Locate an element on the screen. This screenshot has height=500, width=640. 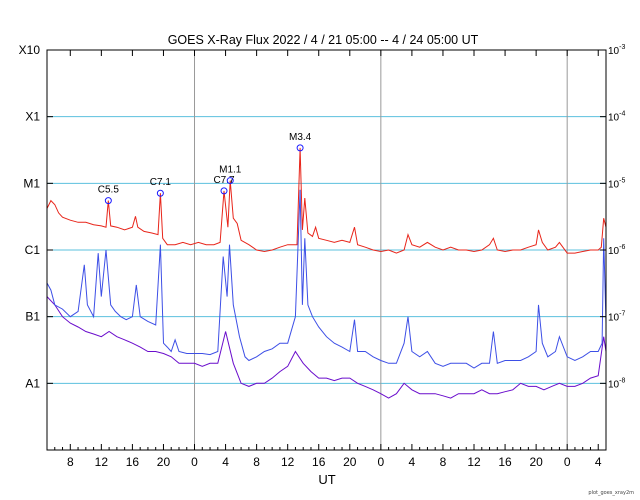
flare-label: C7.1 is located at coordinates (161, 182).